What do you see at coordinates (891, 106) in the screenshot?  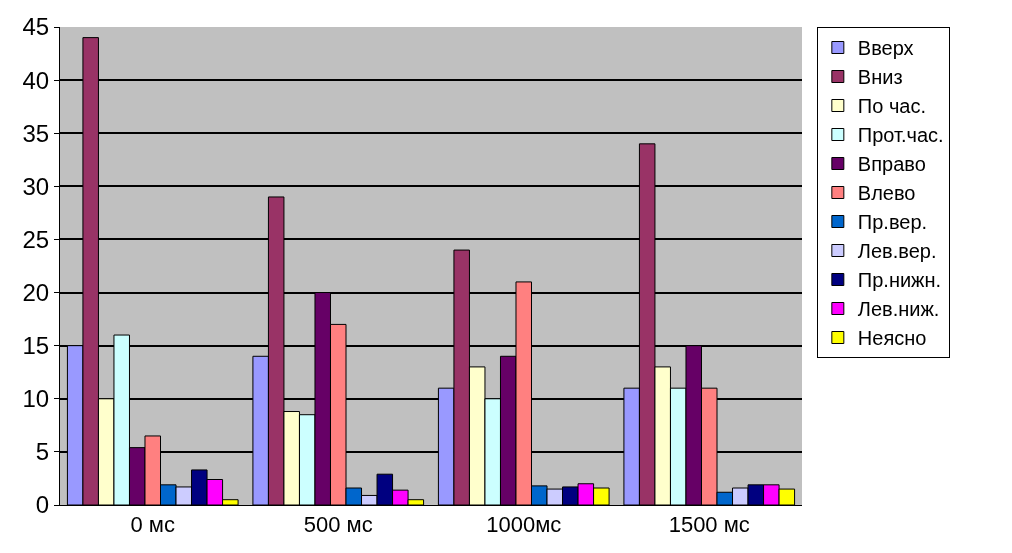 I see `legend-label: По час.` at bounding box center [891, 106].